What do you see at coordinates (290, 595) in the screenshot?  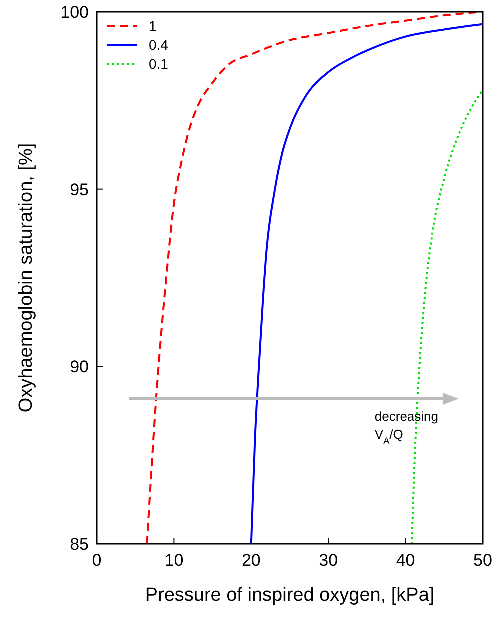 I see `x-axis-title: Pressure of inspired oxygen, [kPa]` at bounding box center [290, 595].